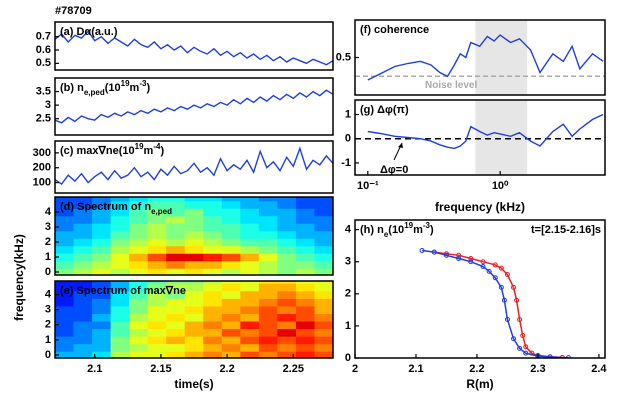 This screenshot has height=412, width=629. What do you see at coordinates (193, 384) in the screenshot?
I see `x-axis-label: time(s)` at bounding box center [193, 384].